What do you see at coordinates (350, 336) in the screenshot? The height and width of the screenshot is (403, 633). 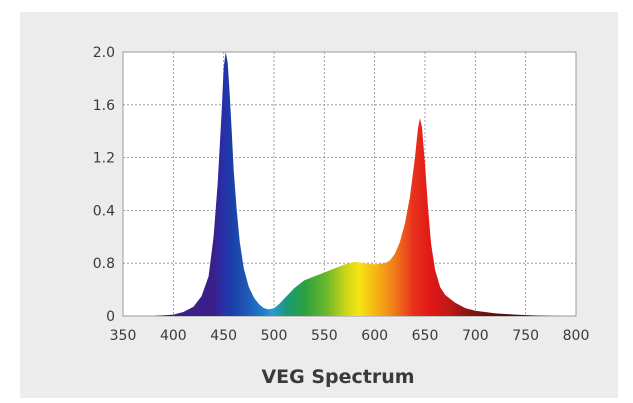 I see `x-axis-ticks: 350 400 450 500 550 600 650 700 750 800` at bounding box center [350, 336].